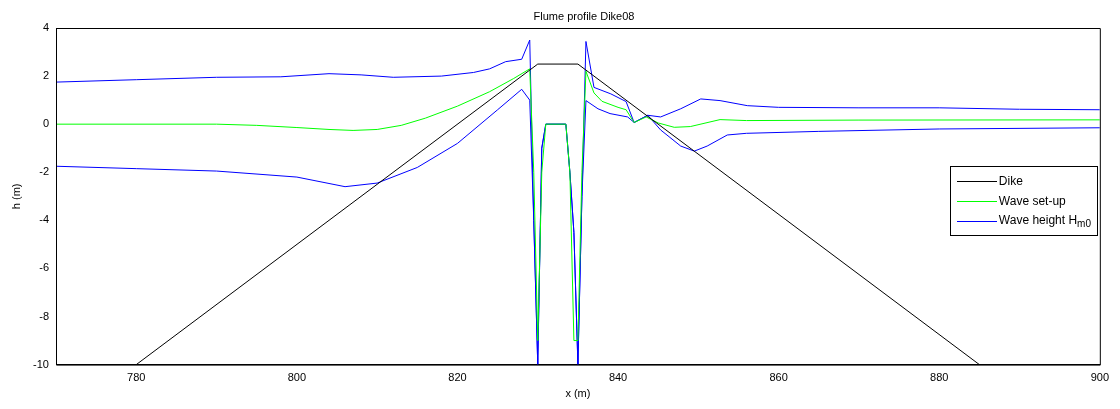  I want to click on y-axis-title: h (m), so click(15, 196).